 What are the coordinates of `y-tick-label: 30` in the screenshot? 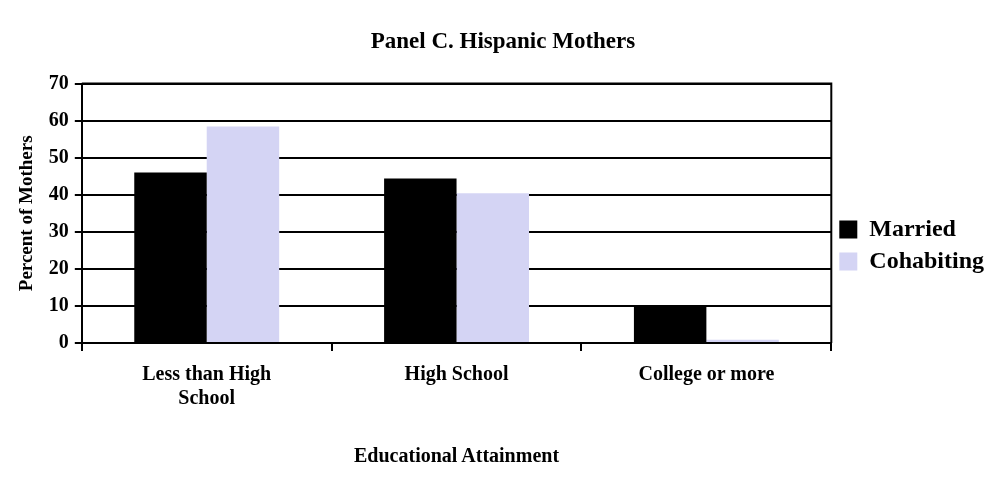 It's located at (58, 230).